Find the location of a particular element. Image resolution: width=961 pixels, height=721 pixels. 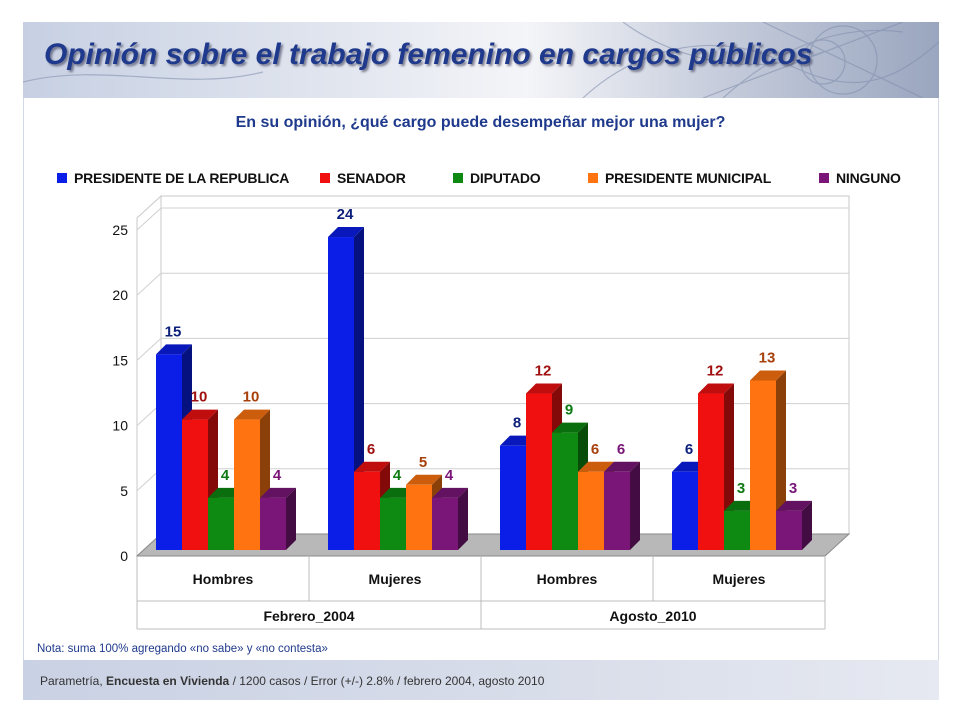

group-label: Febrero_2004 is located at coordinates (308, 616).